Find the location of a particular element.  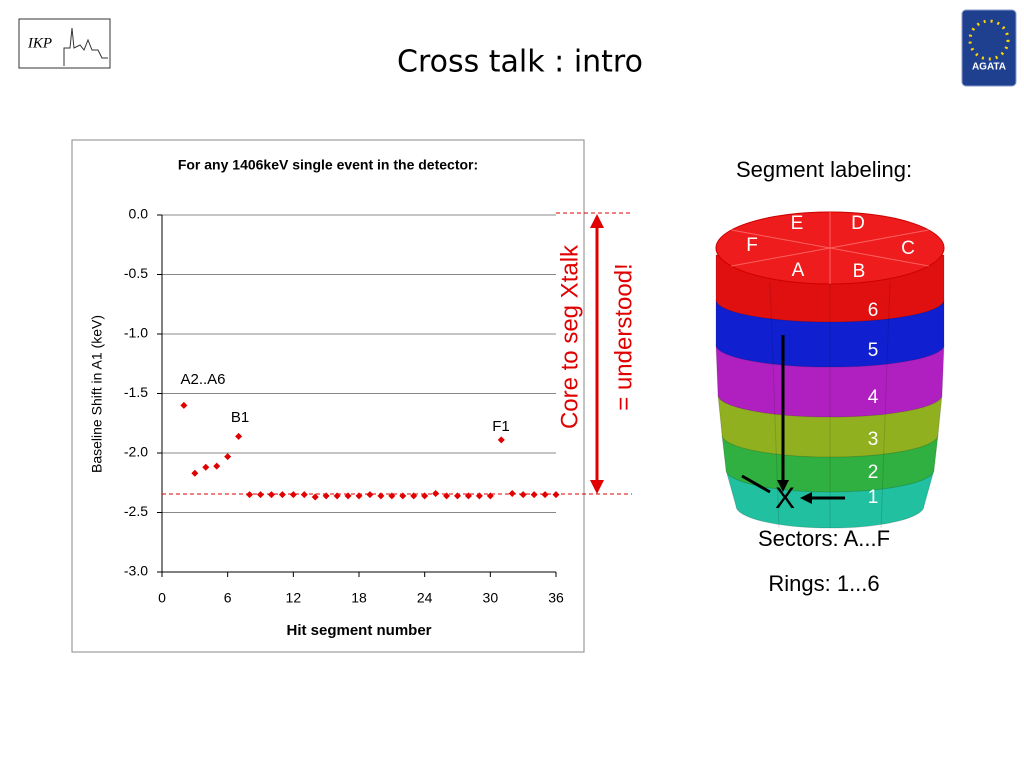

caption: Rings: 1...6 is located at coordinates (823, 583).